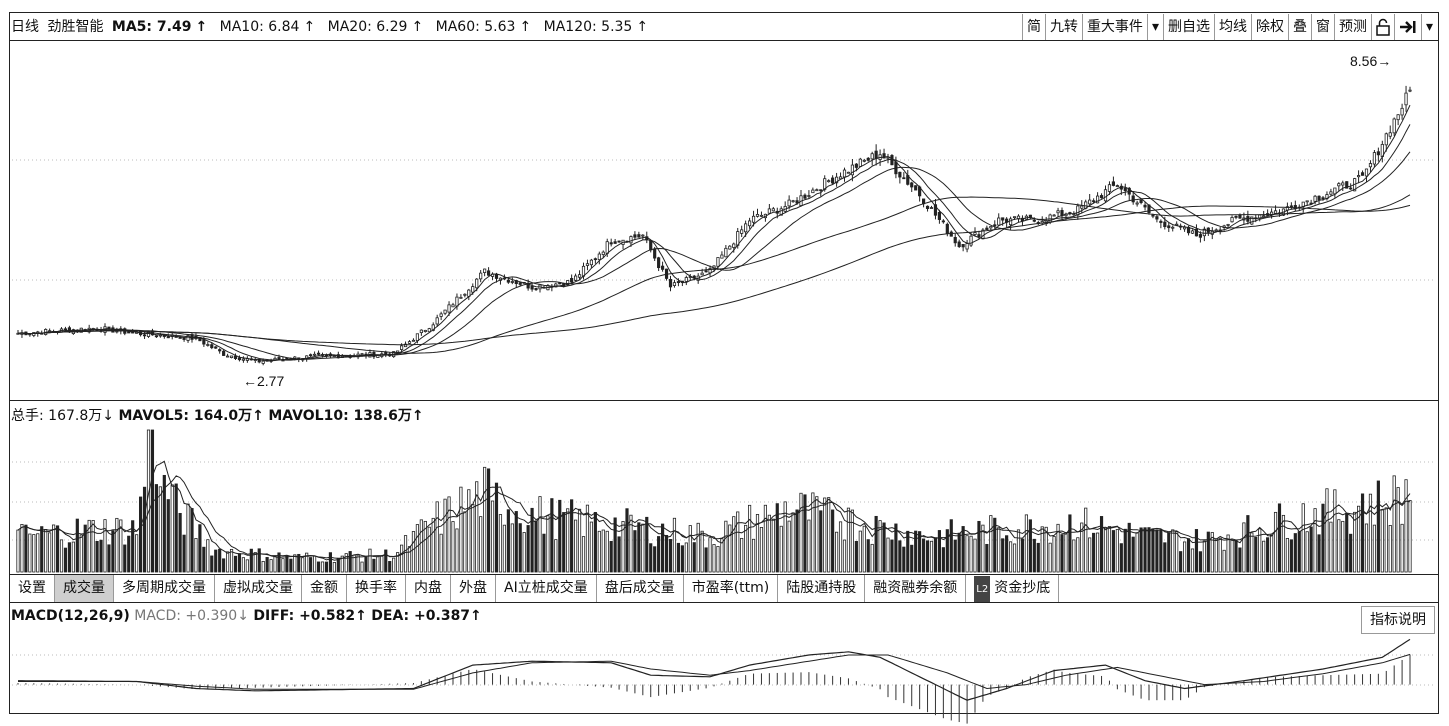 The image size is (1449, 726). I want to click on tab-label: 内盘, so click(428, 588).